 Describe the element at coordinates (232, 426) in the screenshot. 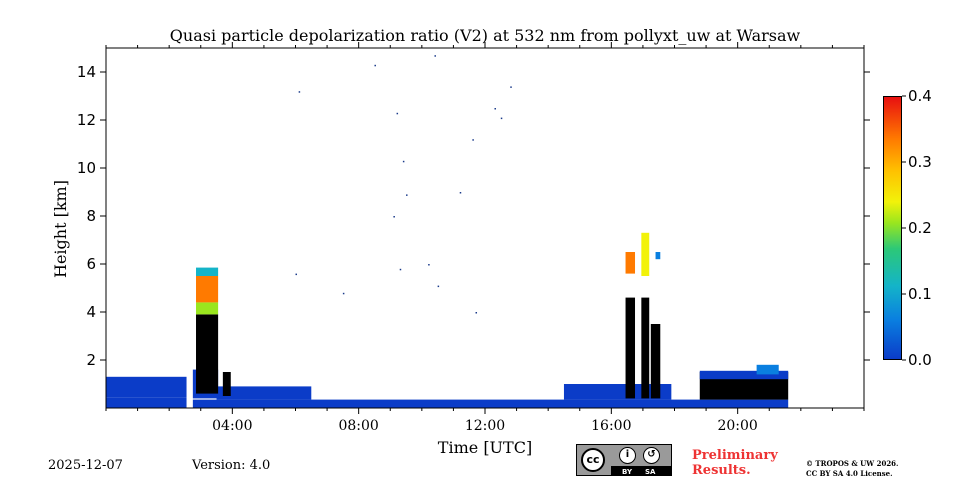

I see `x-tick-label-0: 04:00` at that location.